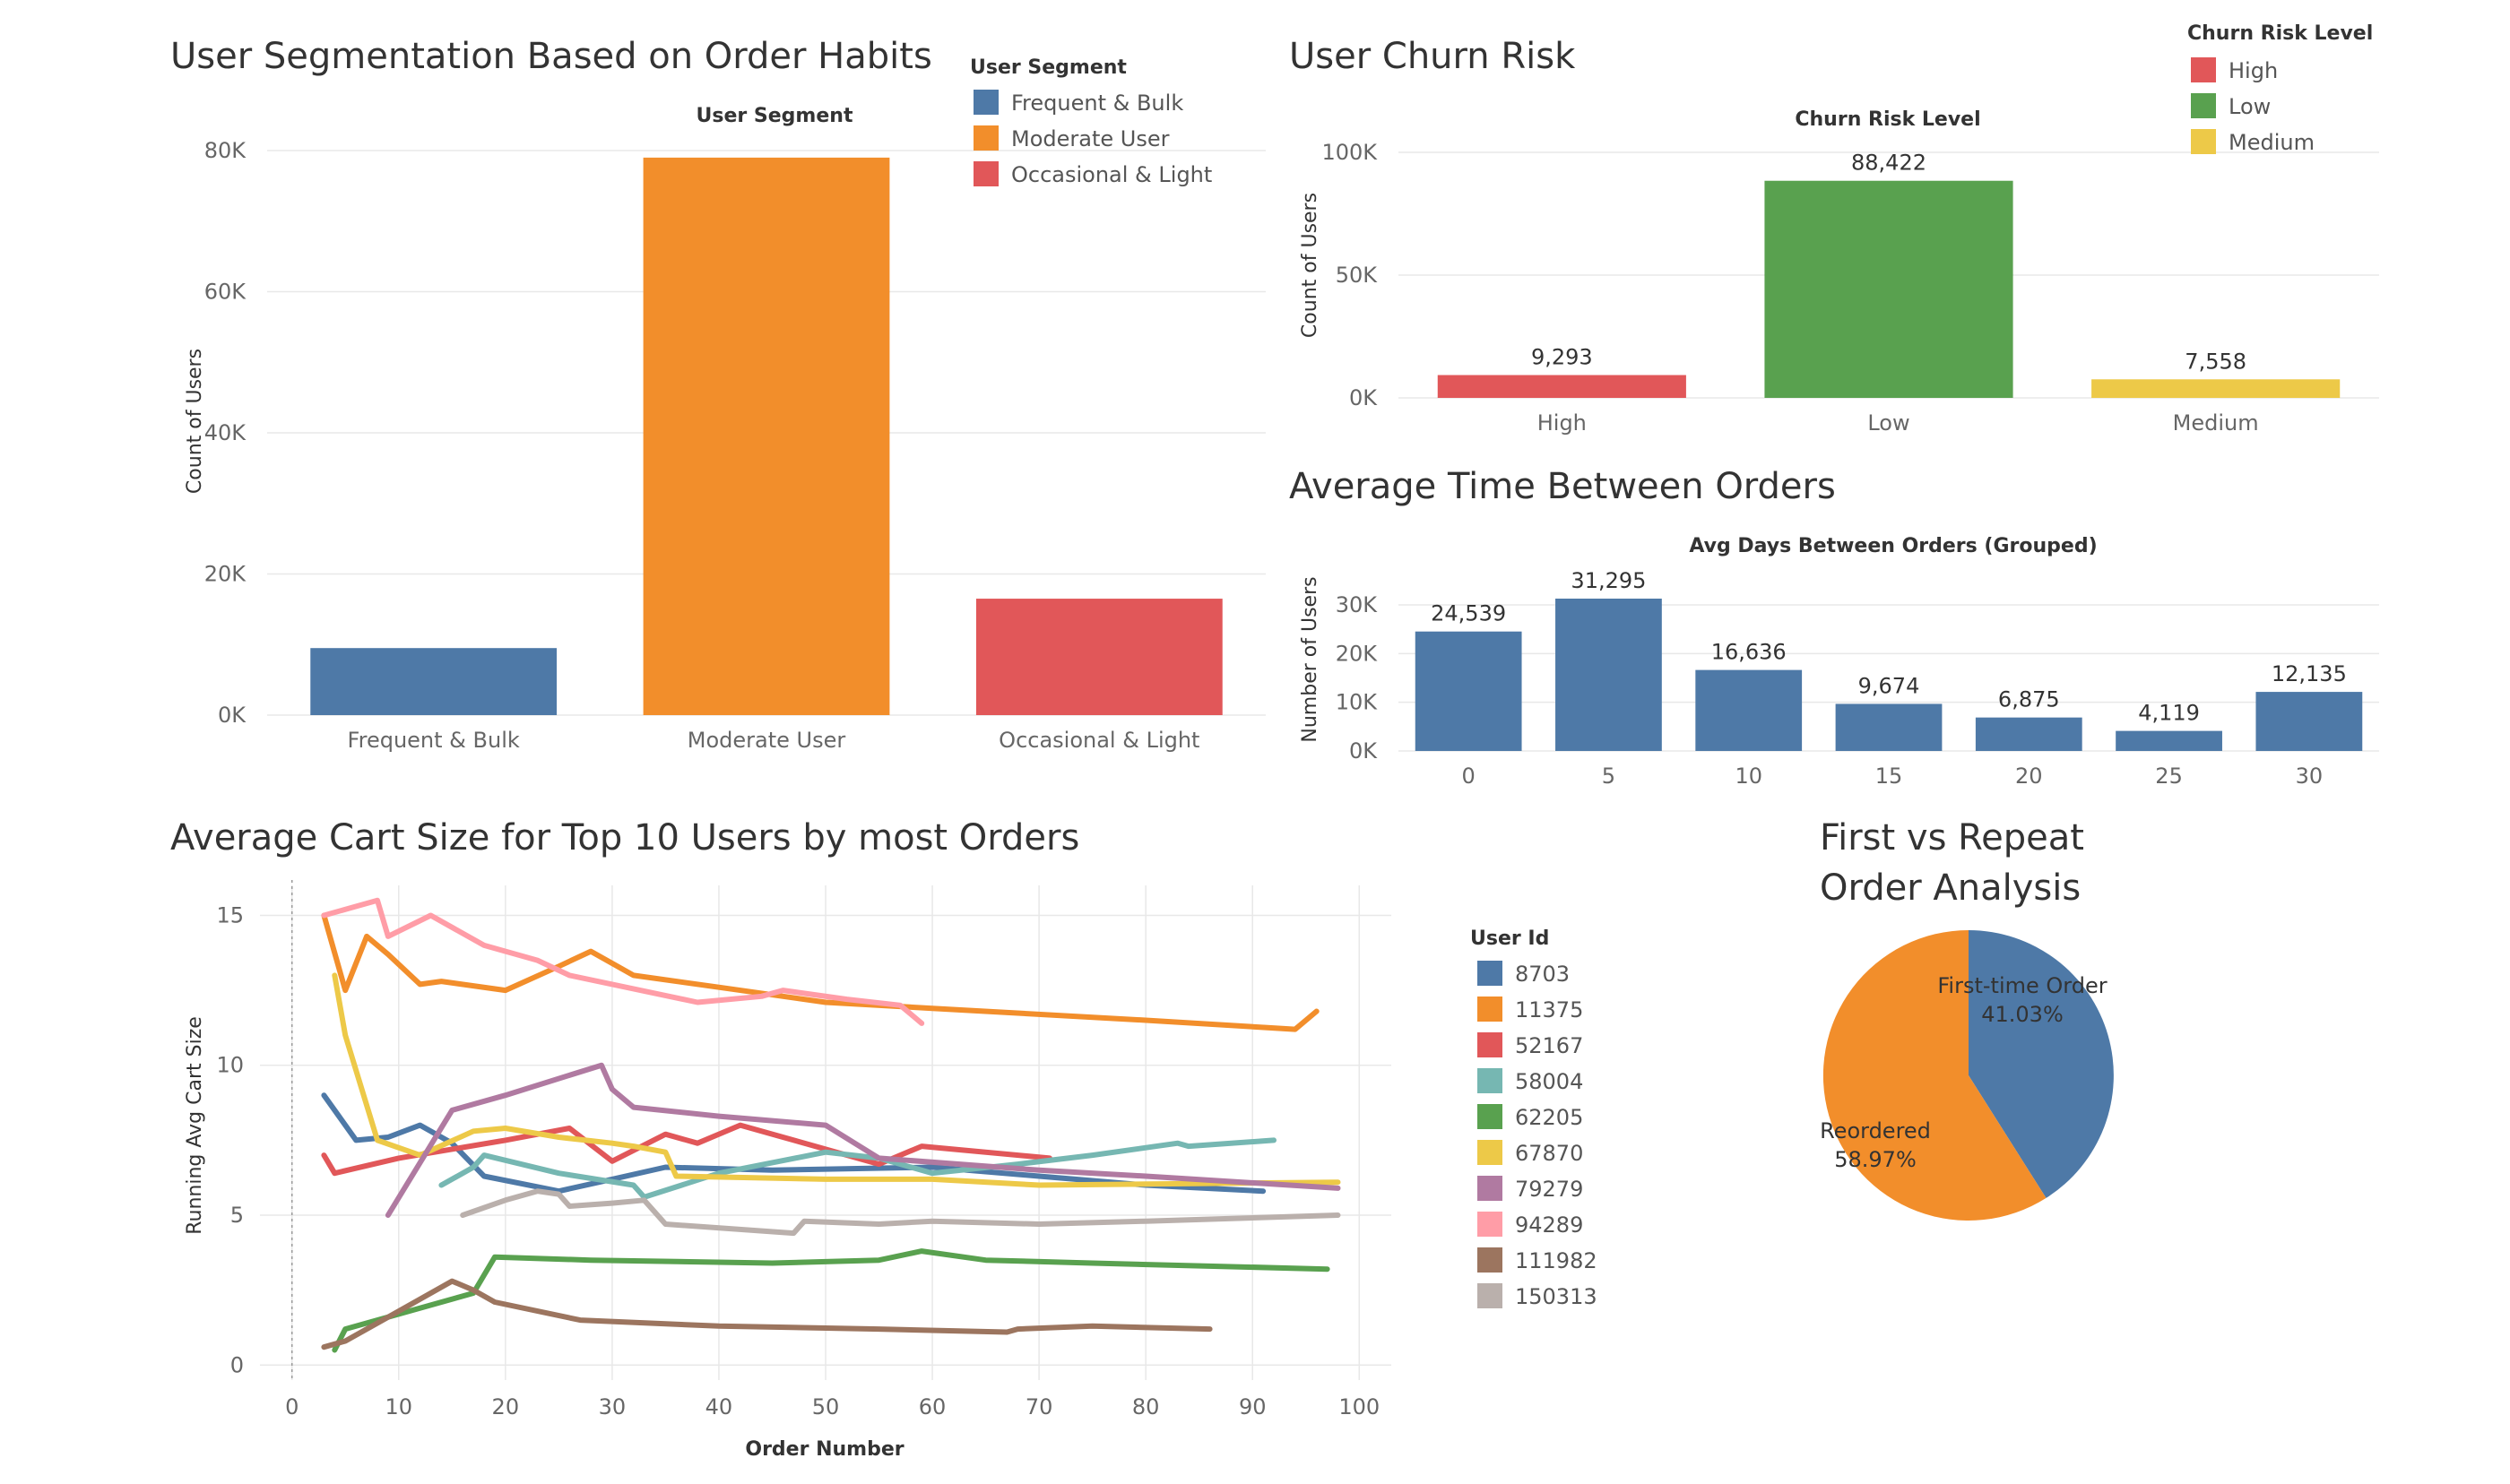 The width and height of the screenshot is (2510, 1484). What do you see at coordinates (1889, 776) in the screenshot?
I see `x-tick-label: 15` at bounding box center [1889, 776].